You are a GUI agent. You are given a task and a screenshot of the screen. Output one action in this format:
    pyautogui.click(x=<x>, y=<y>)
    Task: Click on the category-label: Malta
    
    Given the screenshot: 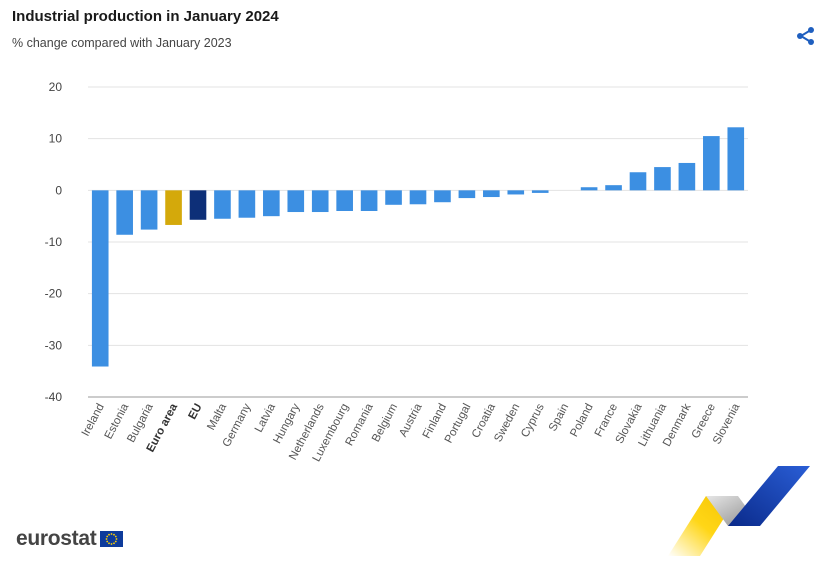 What is the action you would take?
    pyautogui.click(x=217, y=416)
    